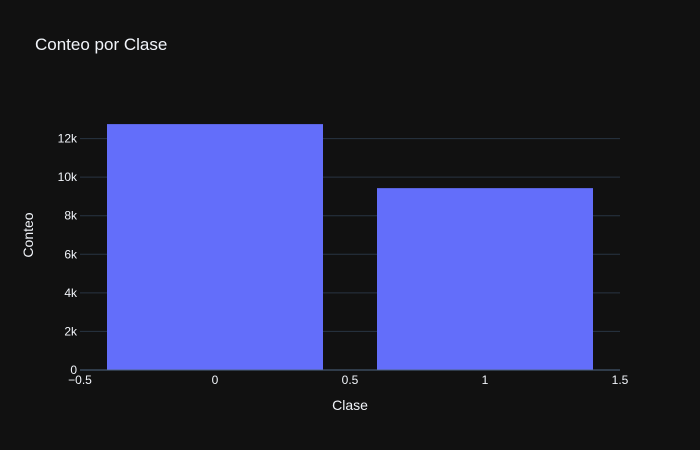 The width and height of the screenshot is (700, 450). Describe the element at coordinates (101, 44) in the screenshot. I see `chart-title: Conteo por Clase` at that location.